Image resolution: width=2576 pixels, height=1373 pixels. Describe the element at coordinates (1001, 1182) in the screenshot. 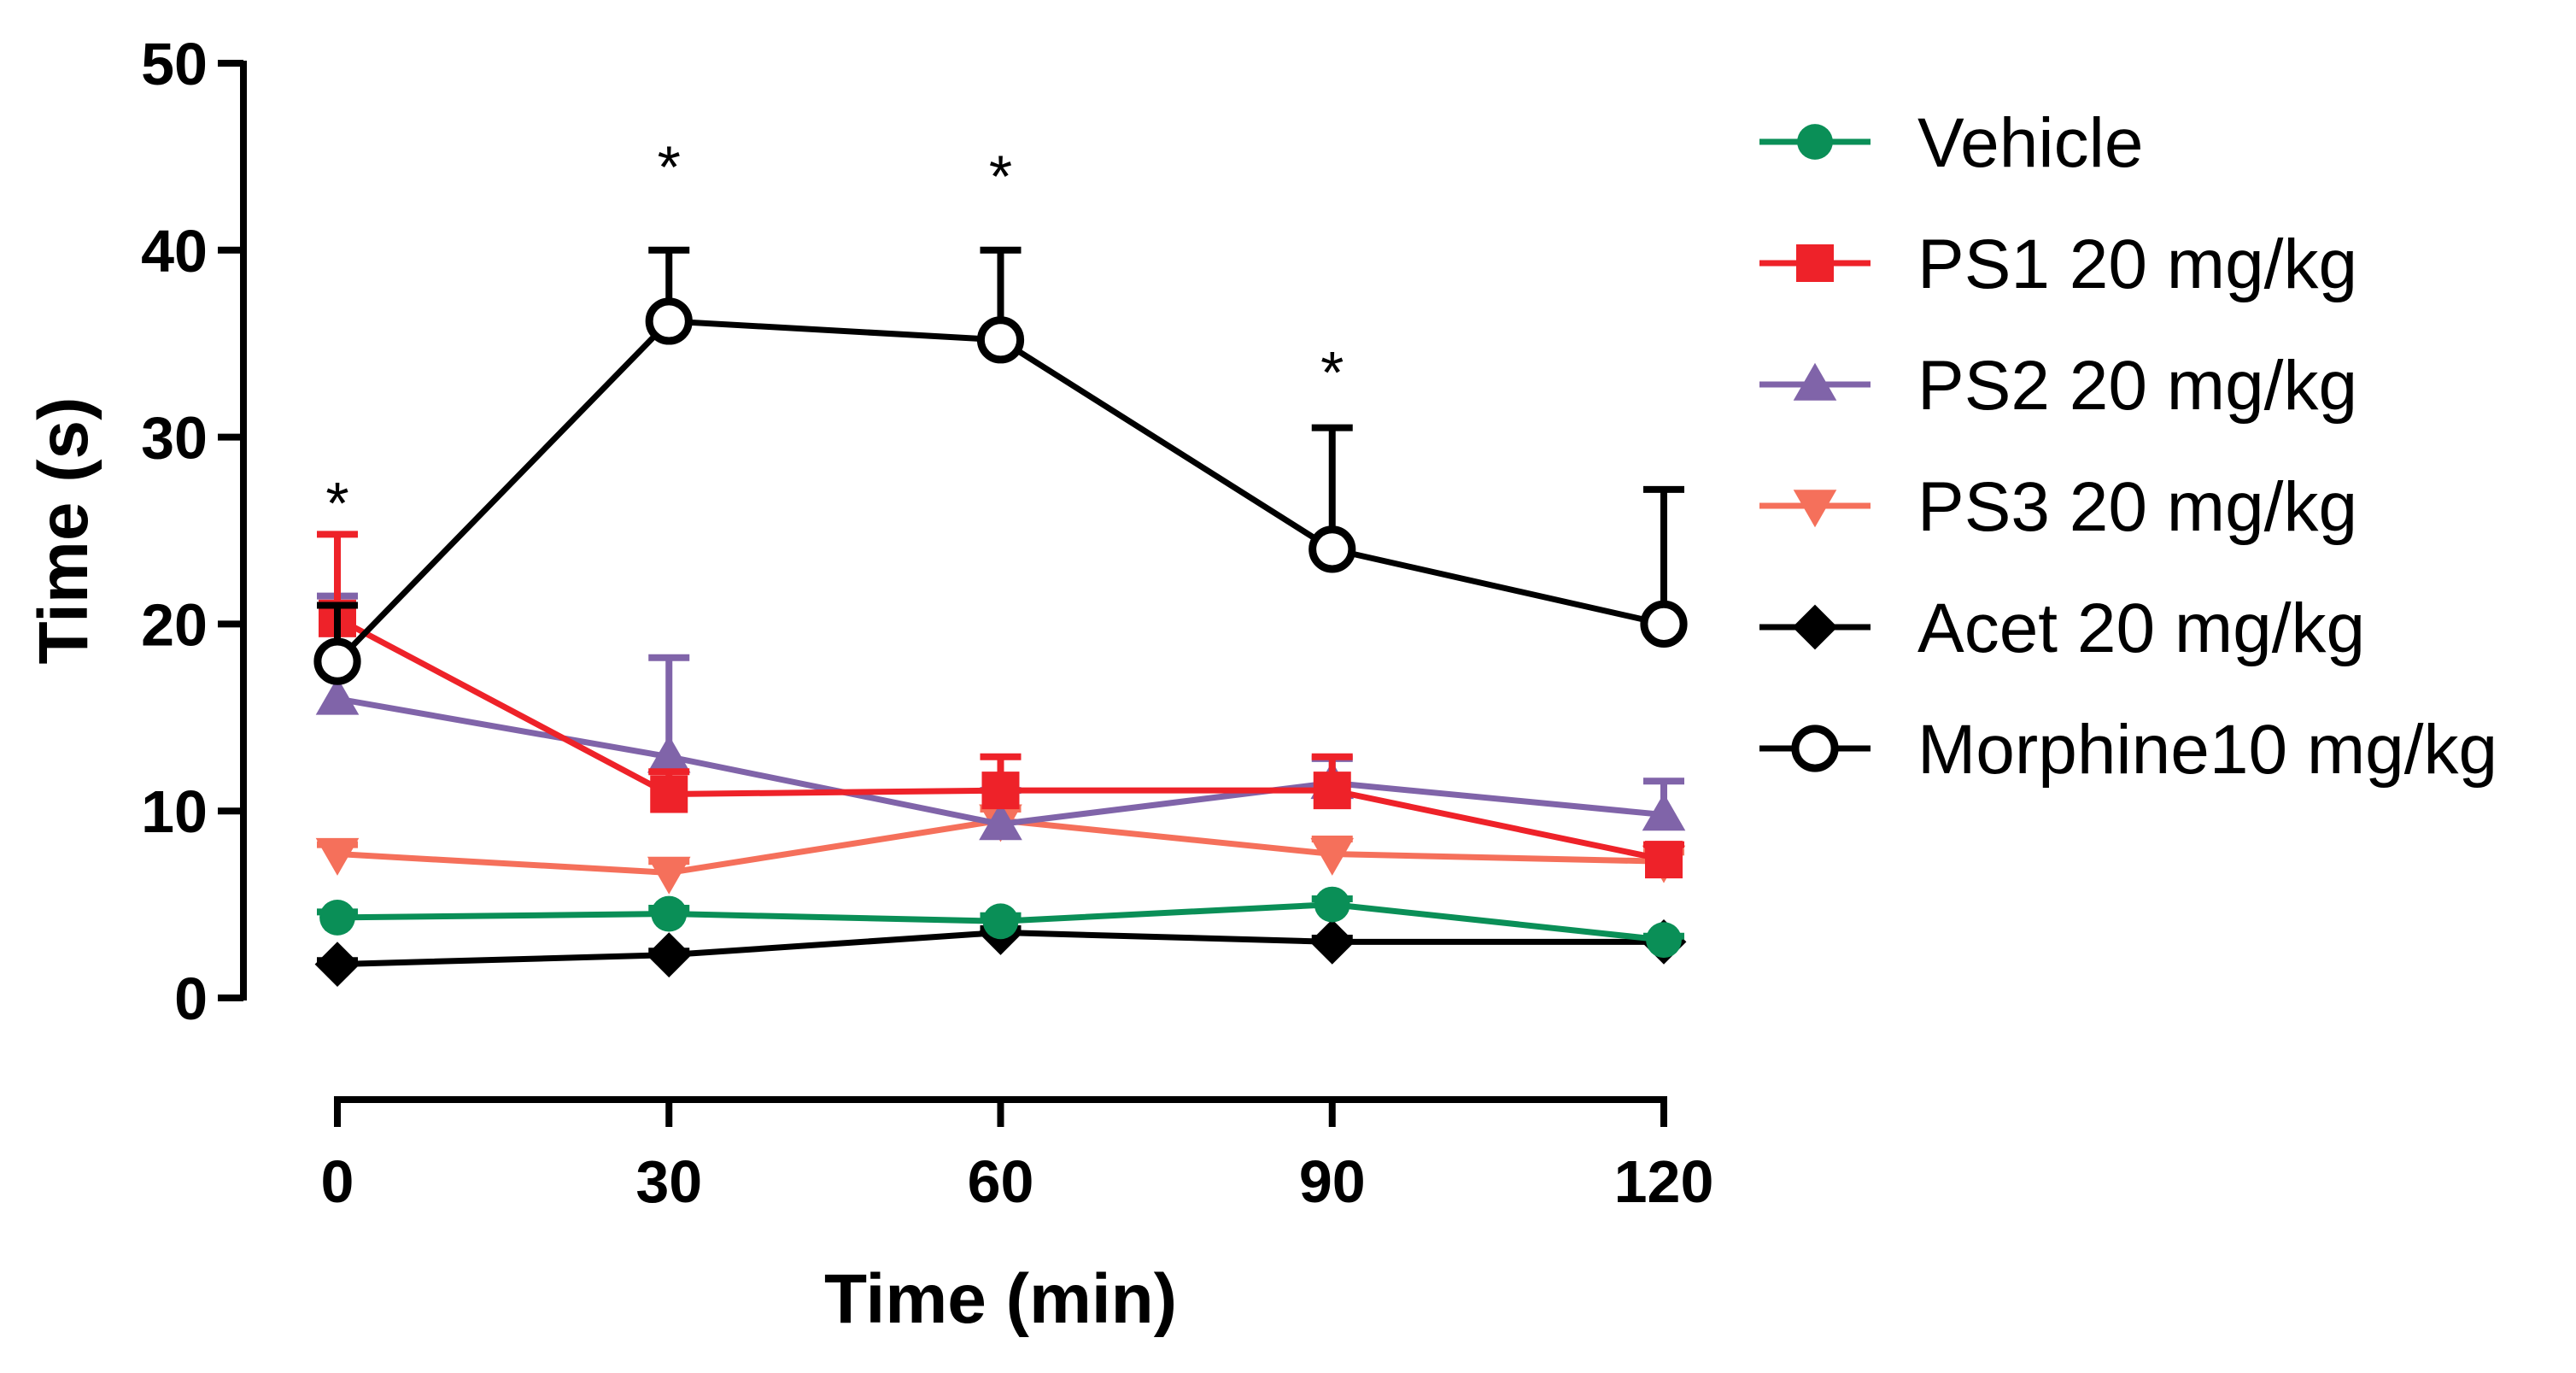

I see `x-tick-label: 60` at that location.